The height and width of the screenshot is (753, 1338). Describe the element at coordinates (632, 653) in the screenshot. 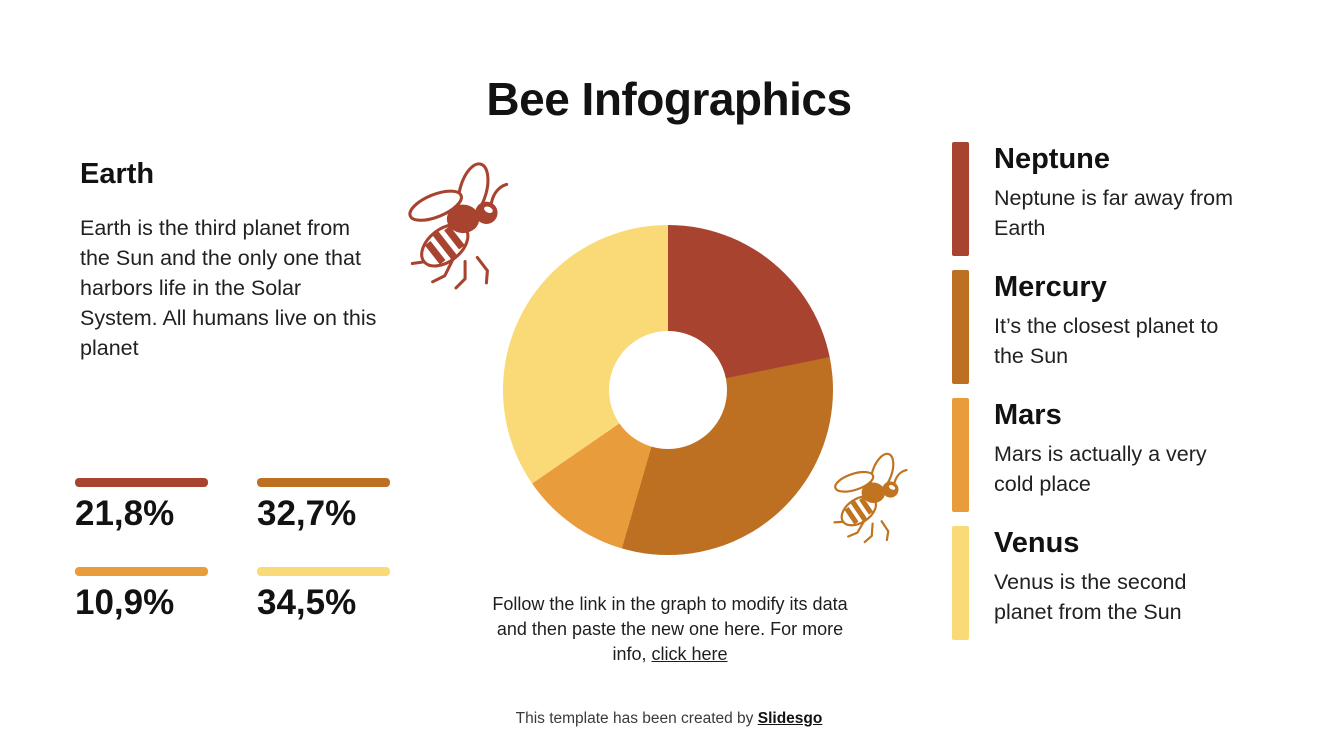

I see `caption-line3-prefix: info,` at that location.